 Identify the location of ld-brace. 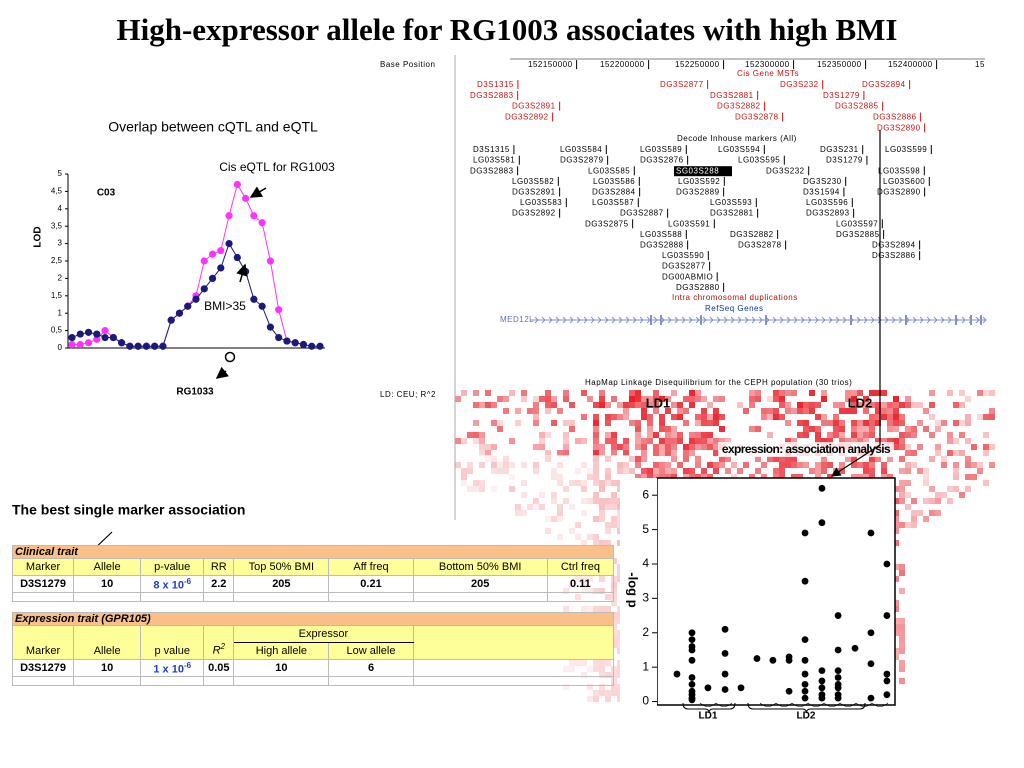
(806, 708).